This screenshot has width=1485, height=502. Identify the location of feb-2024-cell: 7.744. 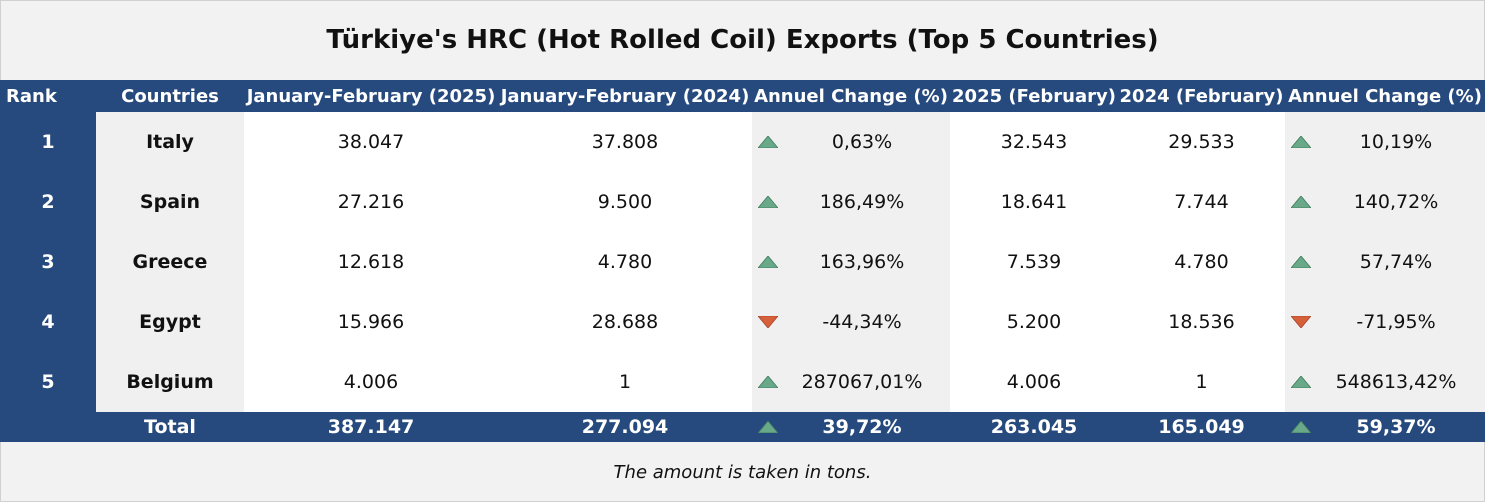
(1201, 202).